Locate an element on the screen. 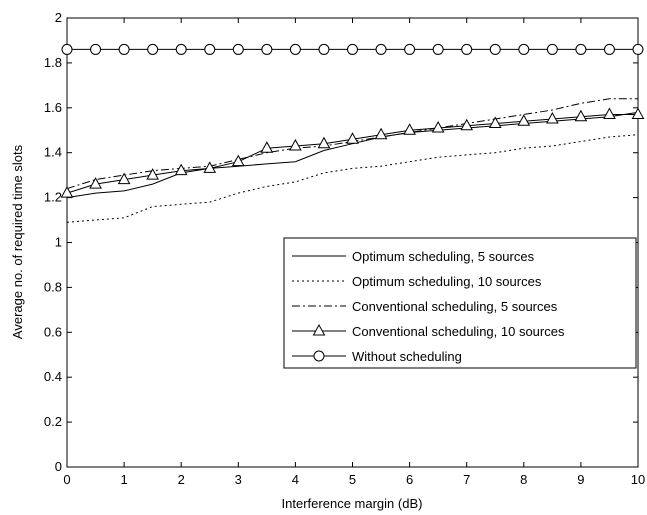 This screenshot has width=647, height=515. y-tick-label: 0.8 is located at coordinates (53, 286).